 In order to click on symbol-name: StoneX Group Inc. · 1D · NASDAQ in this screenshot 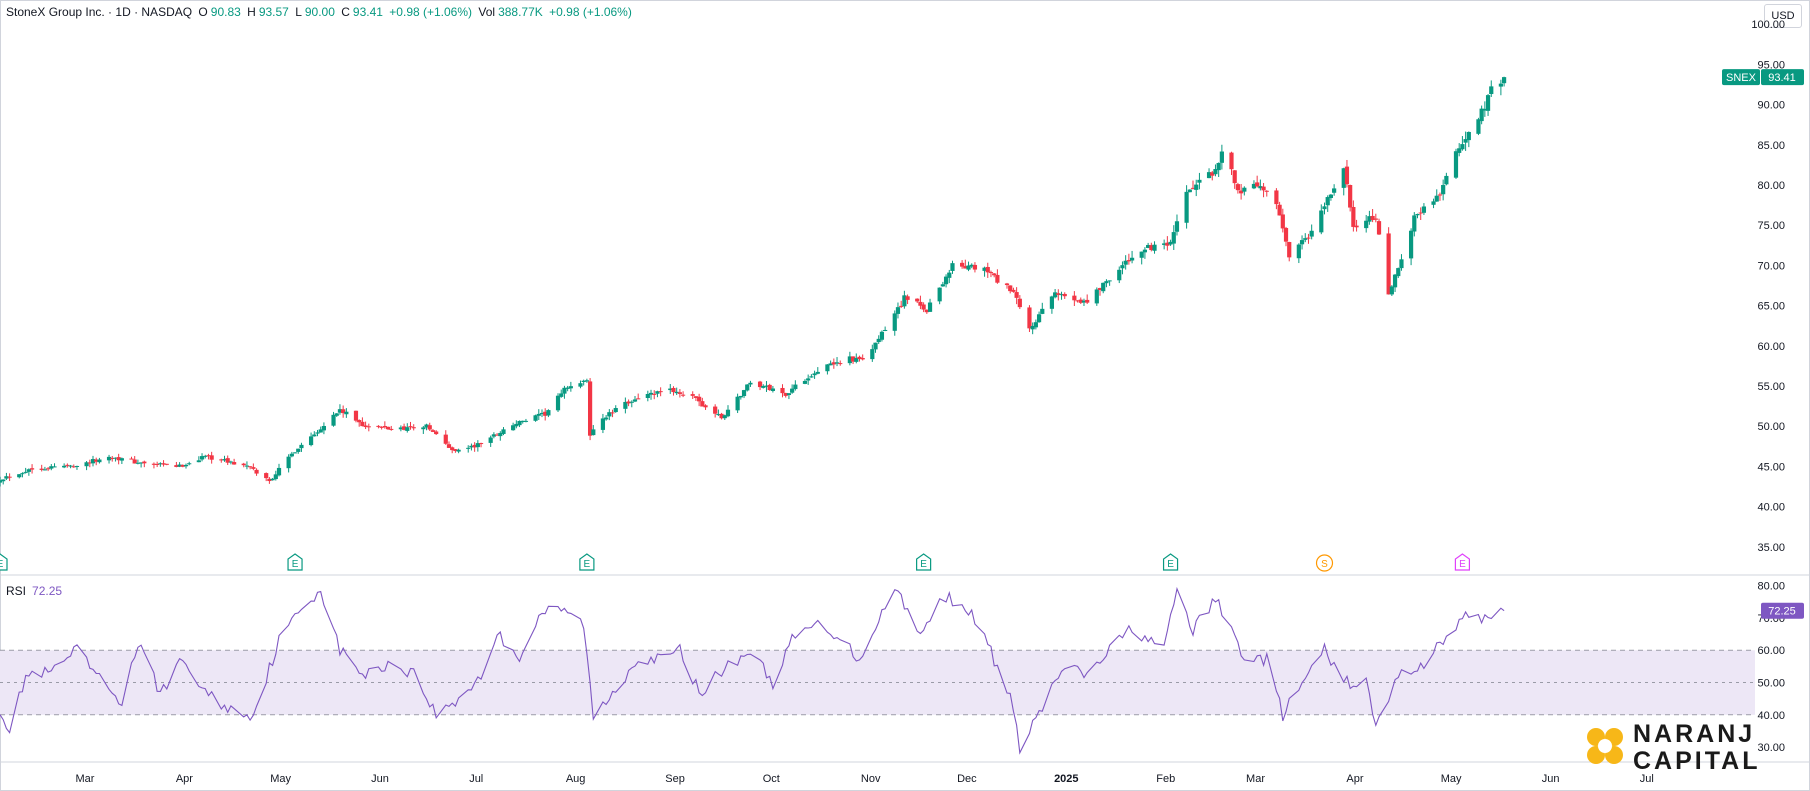, I will do `click(99, 12)`.